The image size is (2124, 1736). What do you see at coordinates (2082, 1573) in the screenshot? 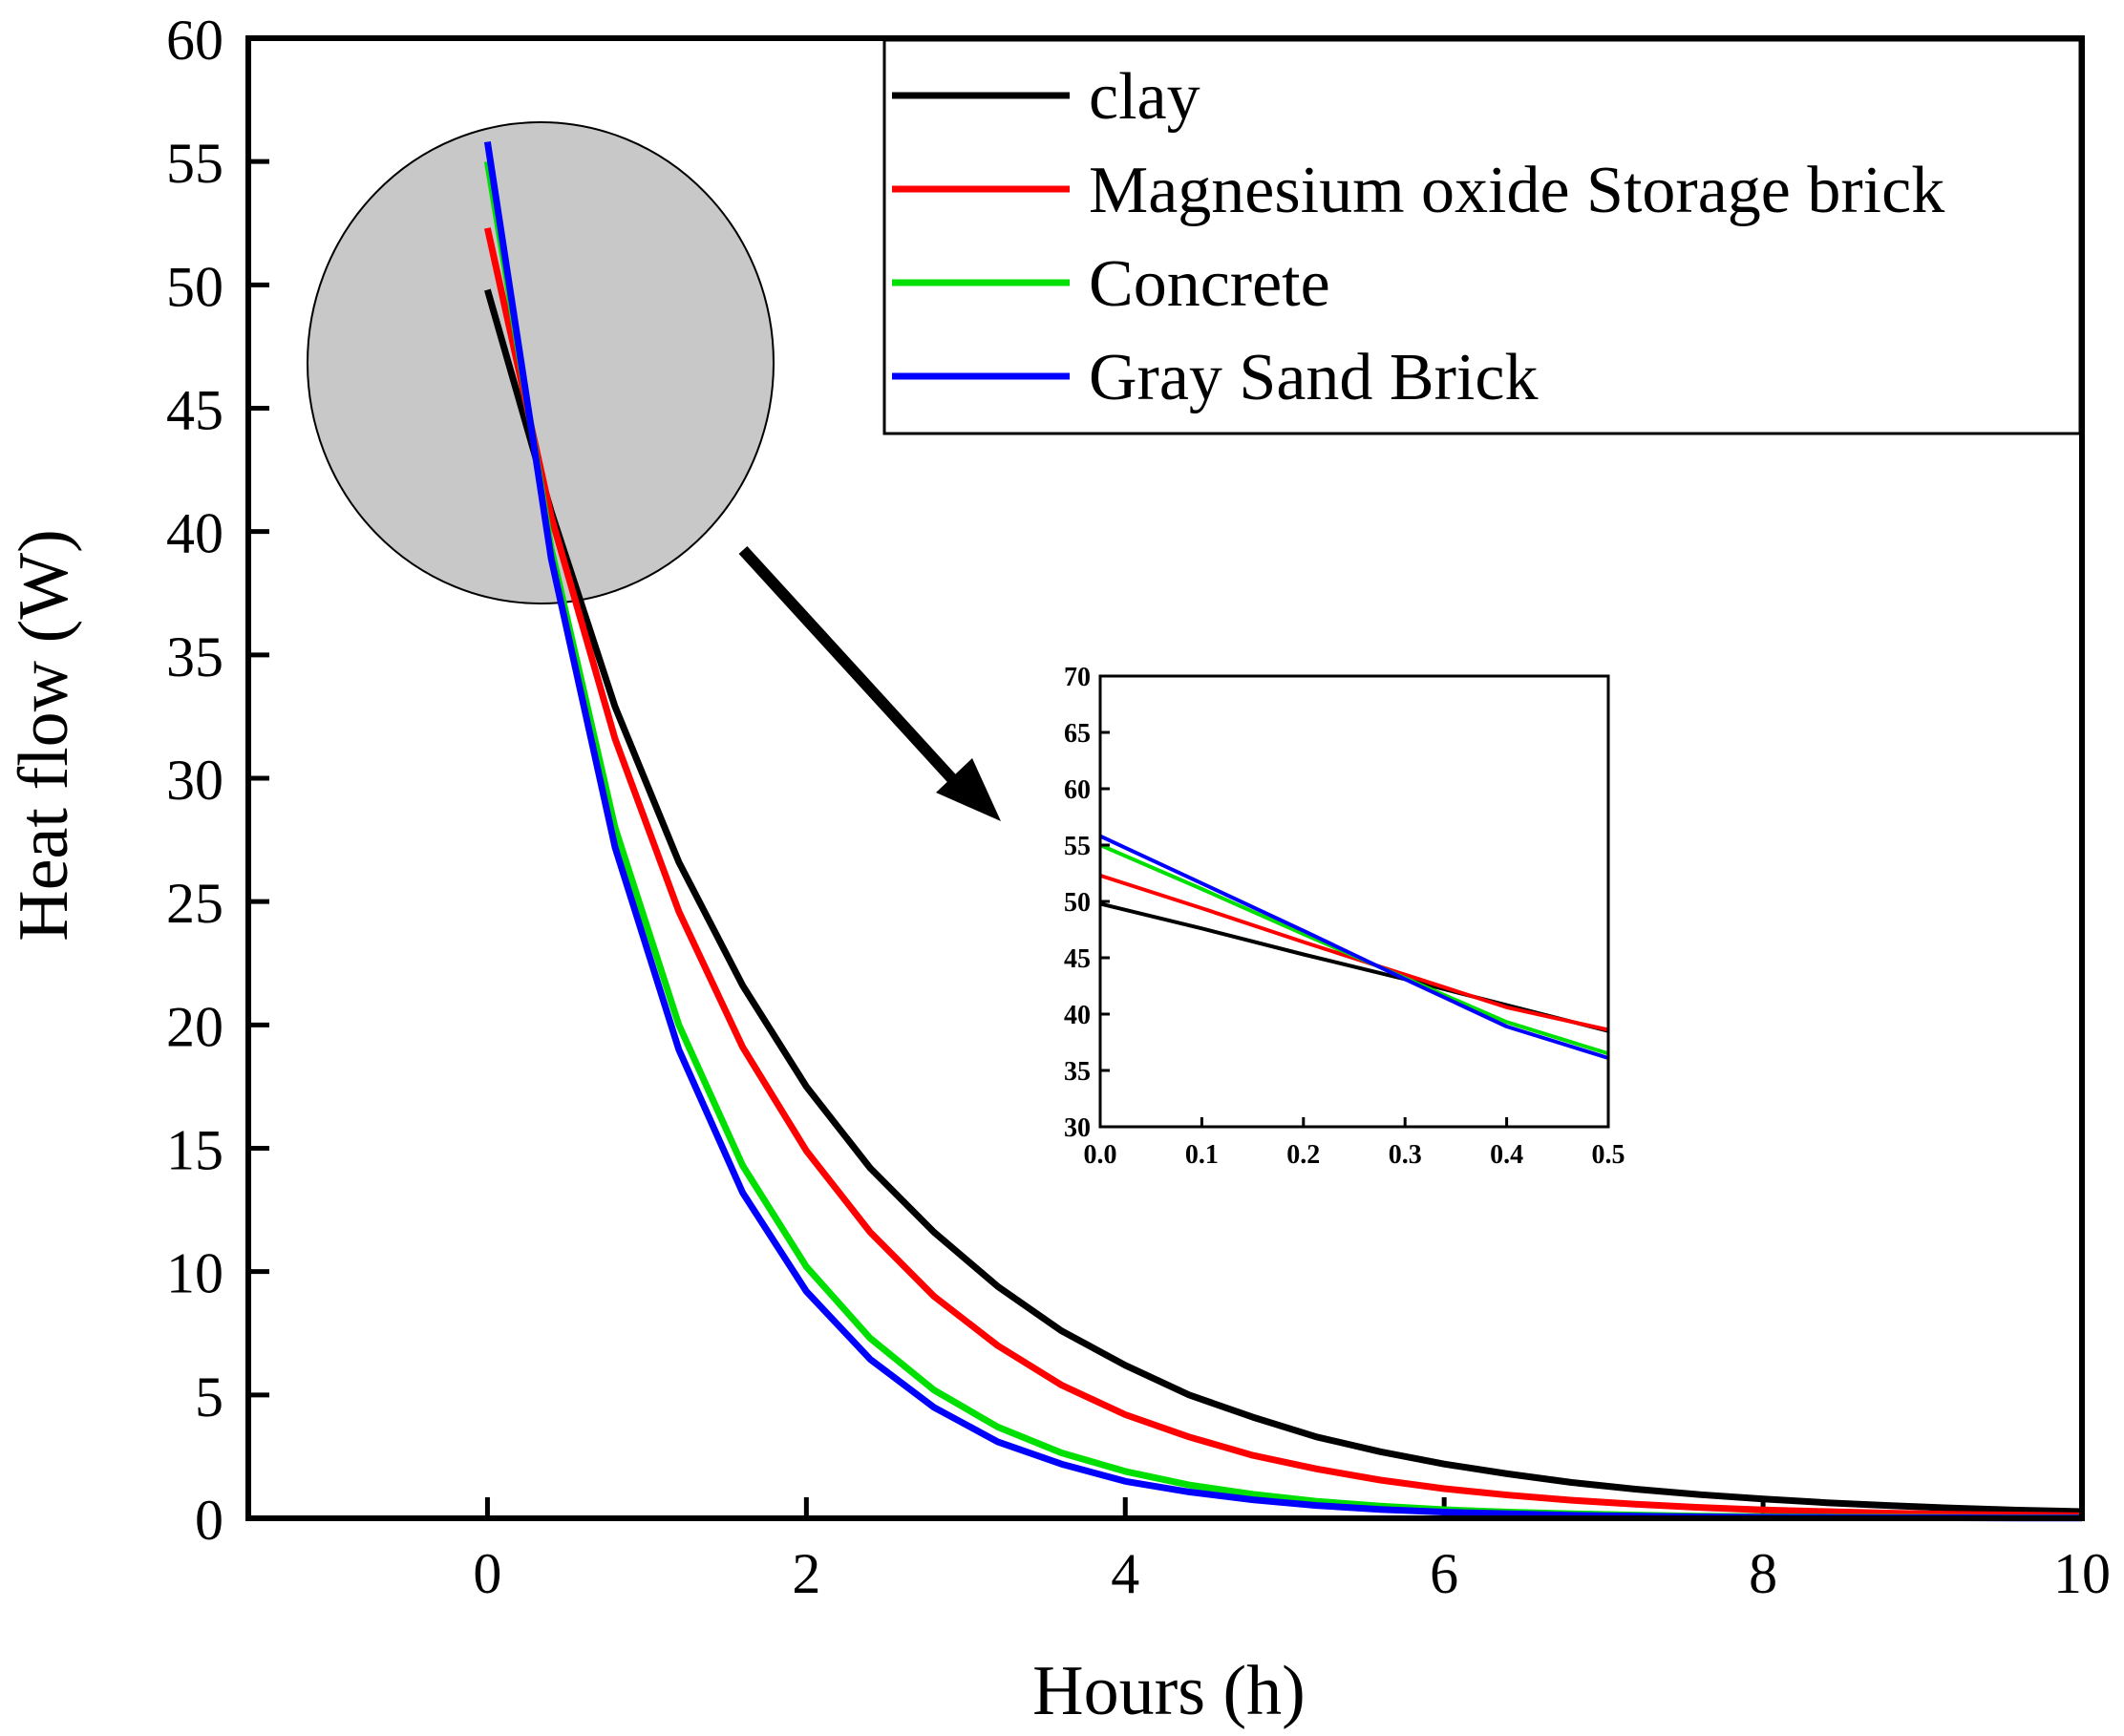
I see `x-tick-label-10: 10` at bounding box center [2082, 1573].